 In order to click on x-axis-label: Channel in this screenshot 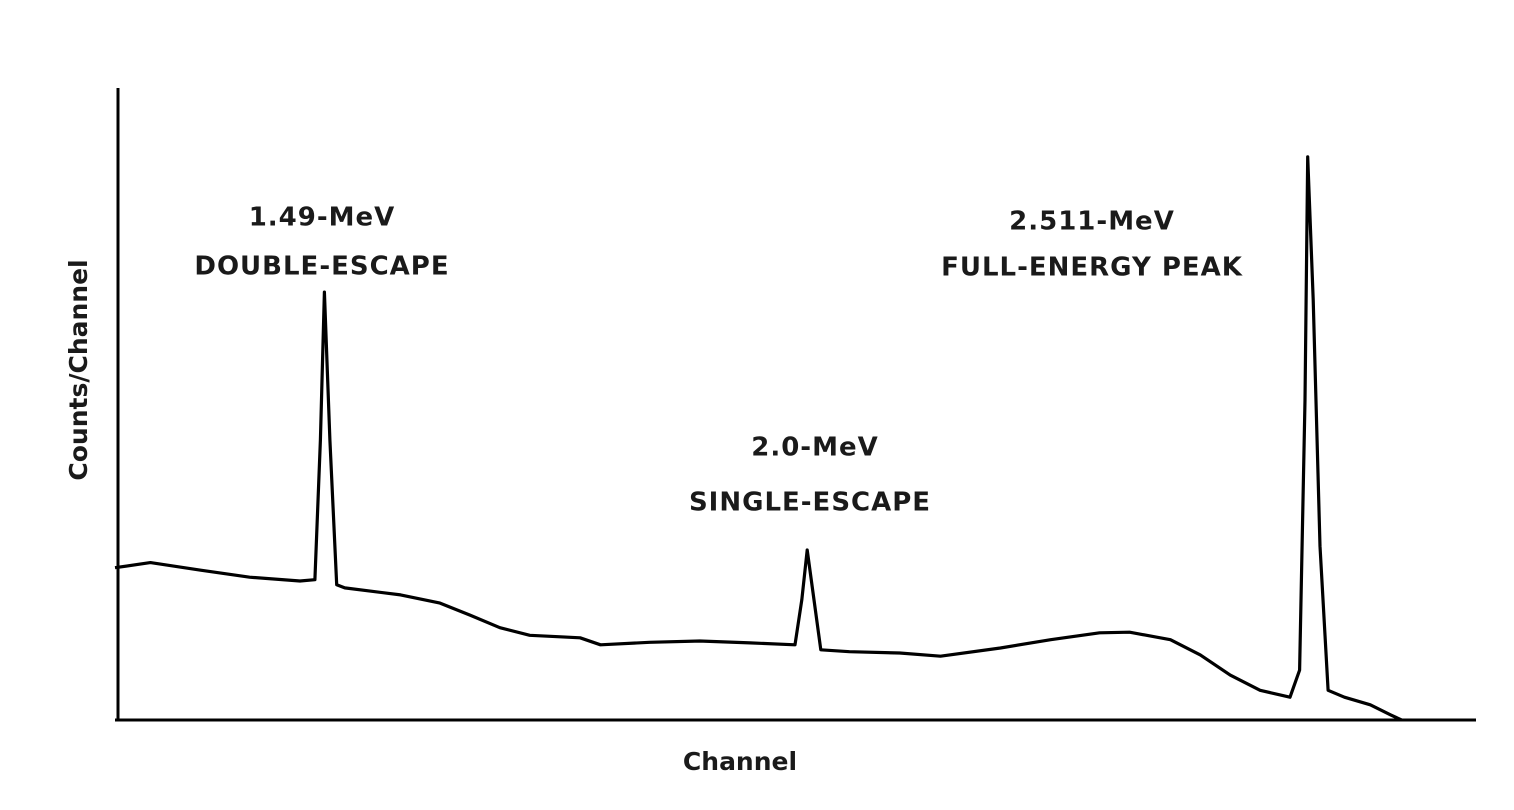, I will do `click(740, 761)`.